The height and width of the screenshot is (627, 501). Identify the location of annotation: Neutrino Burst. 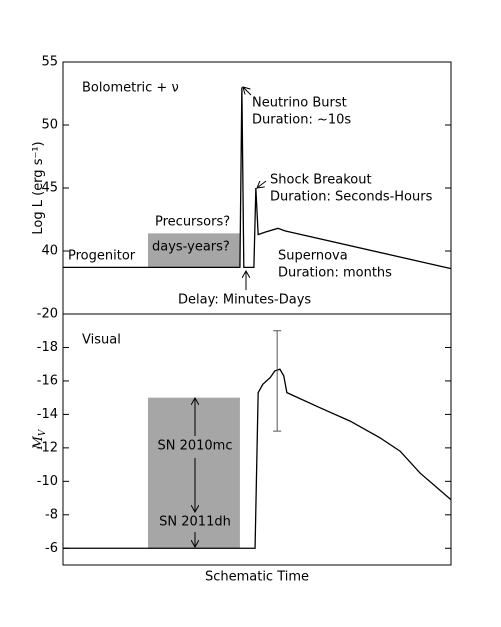
(299, 103).